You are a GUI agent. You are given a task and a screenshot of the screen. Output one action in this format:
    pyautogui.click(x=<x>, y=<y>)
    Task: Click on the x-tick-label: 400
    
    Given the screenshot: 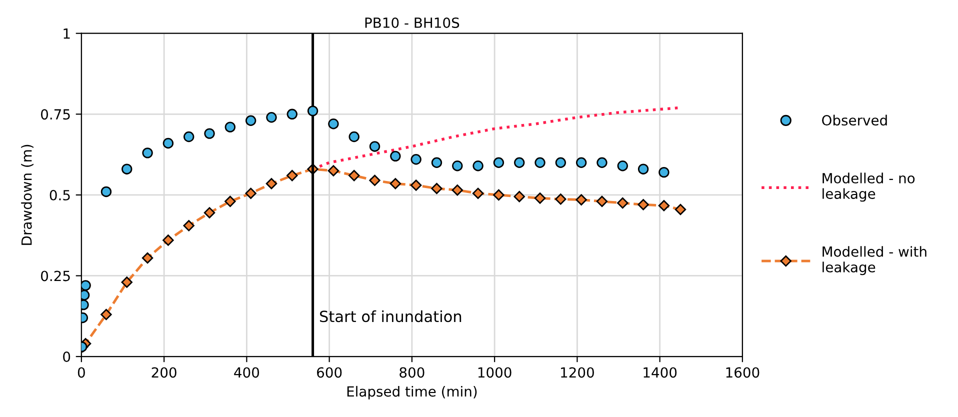 What is the action you would take?
    pyautogui.click(x=247, y=372)
    